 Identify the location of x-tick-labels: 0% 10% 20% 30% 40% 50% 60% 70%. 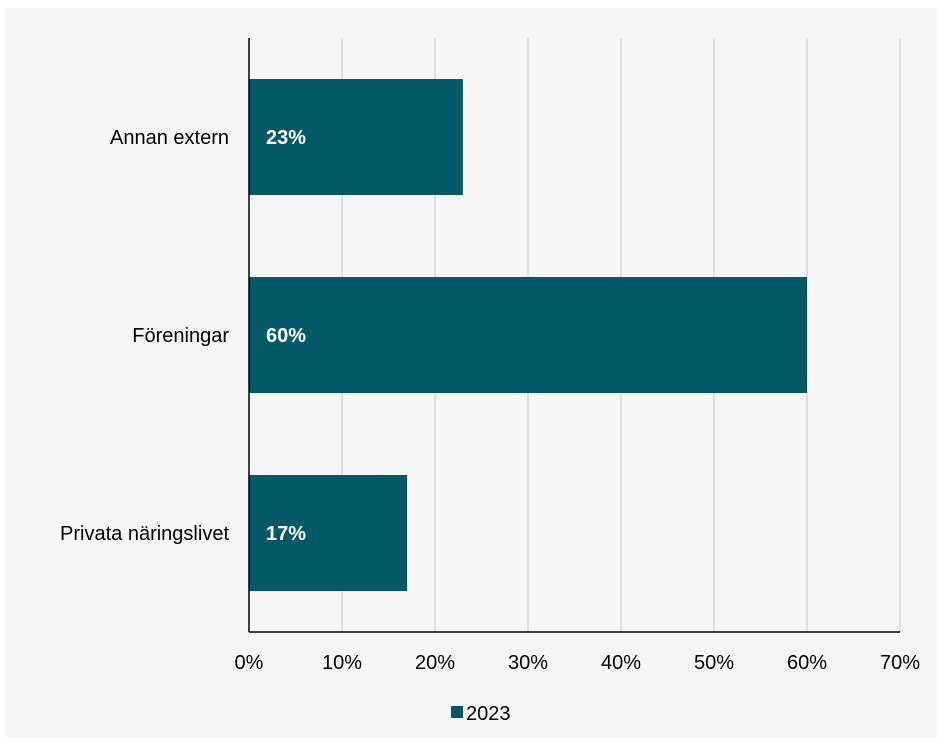
(578, 663).